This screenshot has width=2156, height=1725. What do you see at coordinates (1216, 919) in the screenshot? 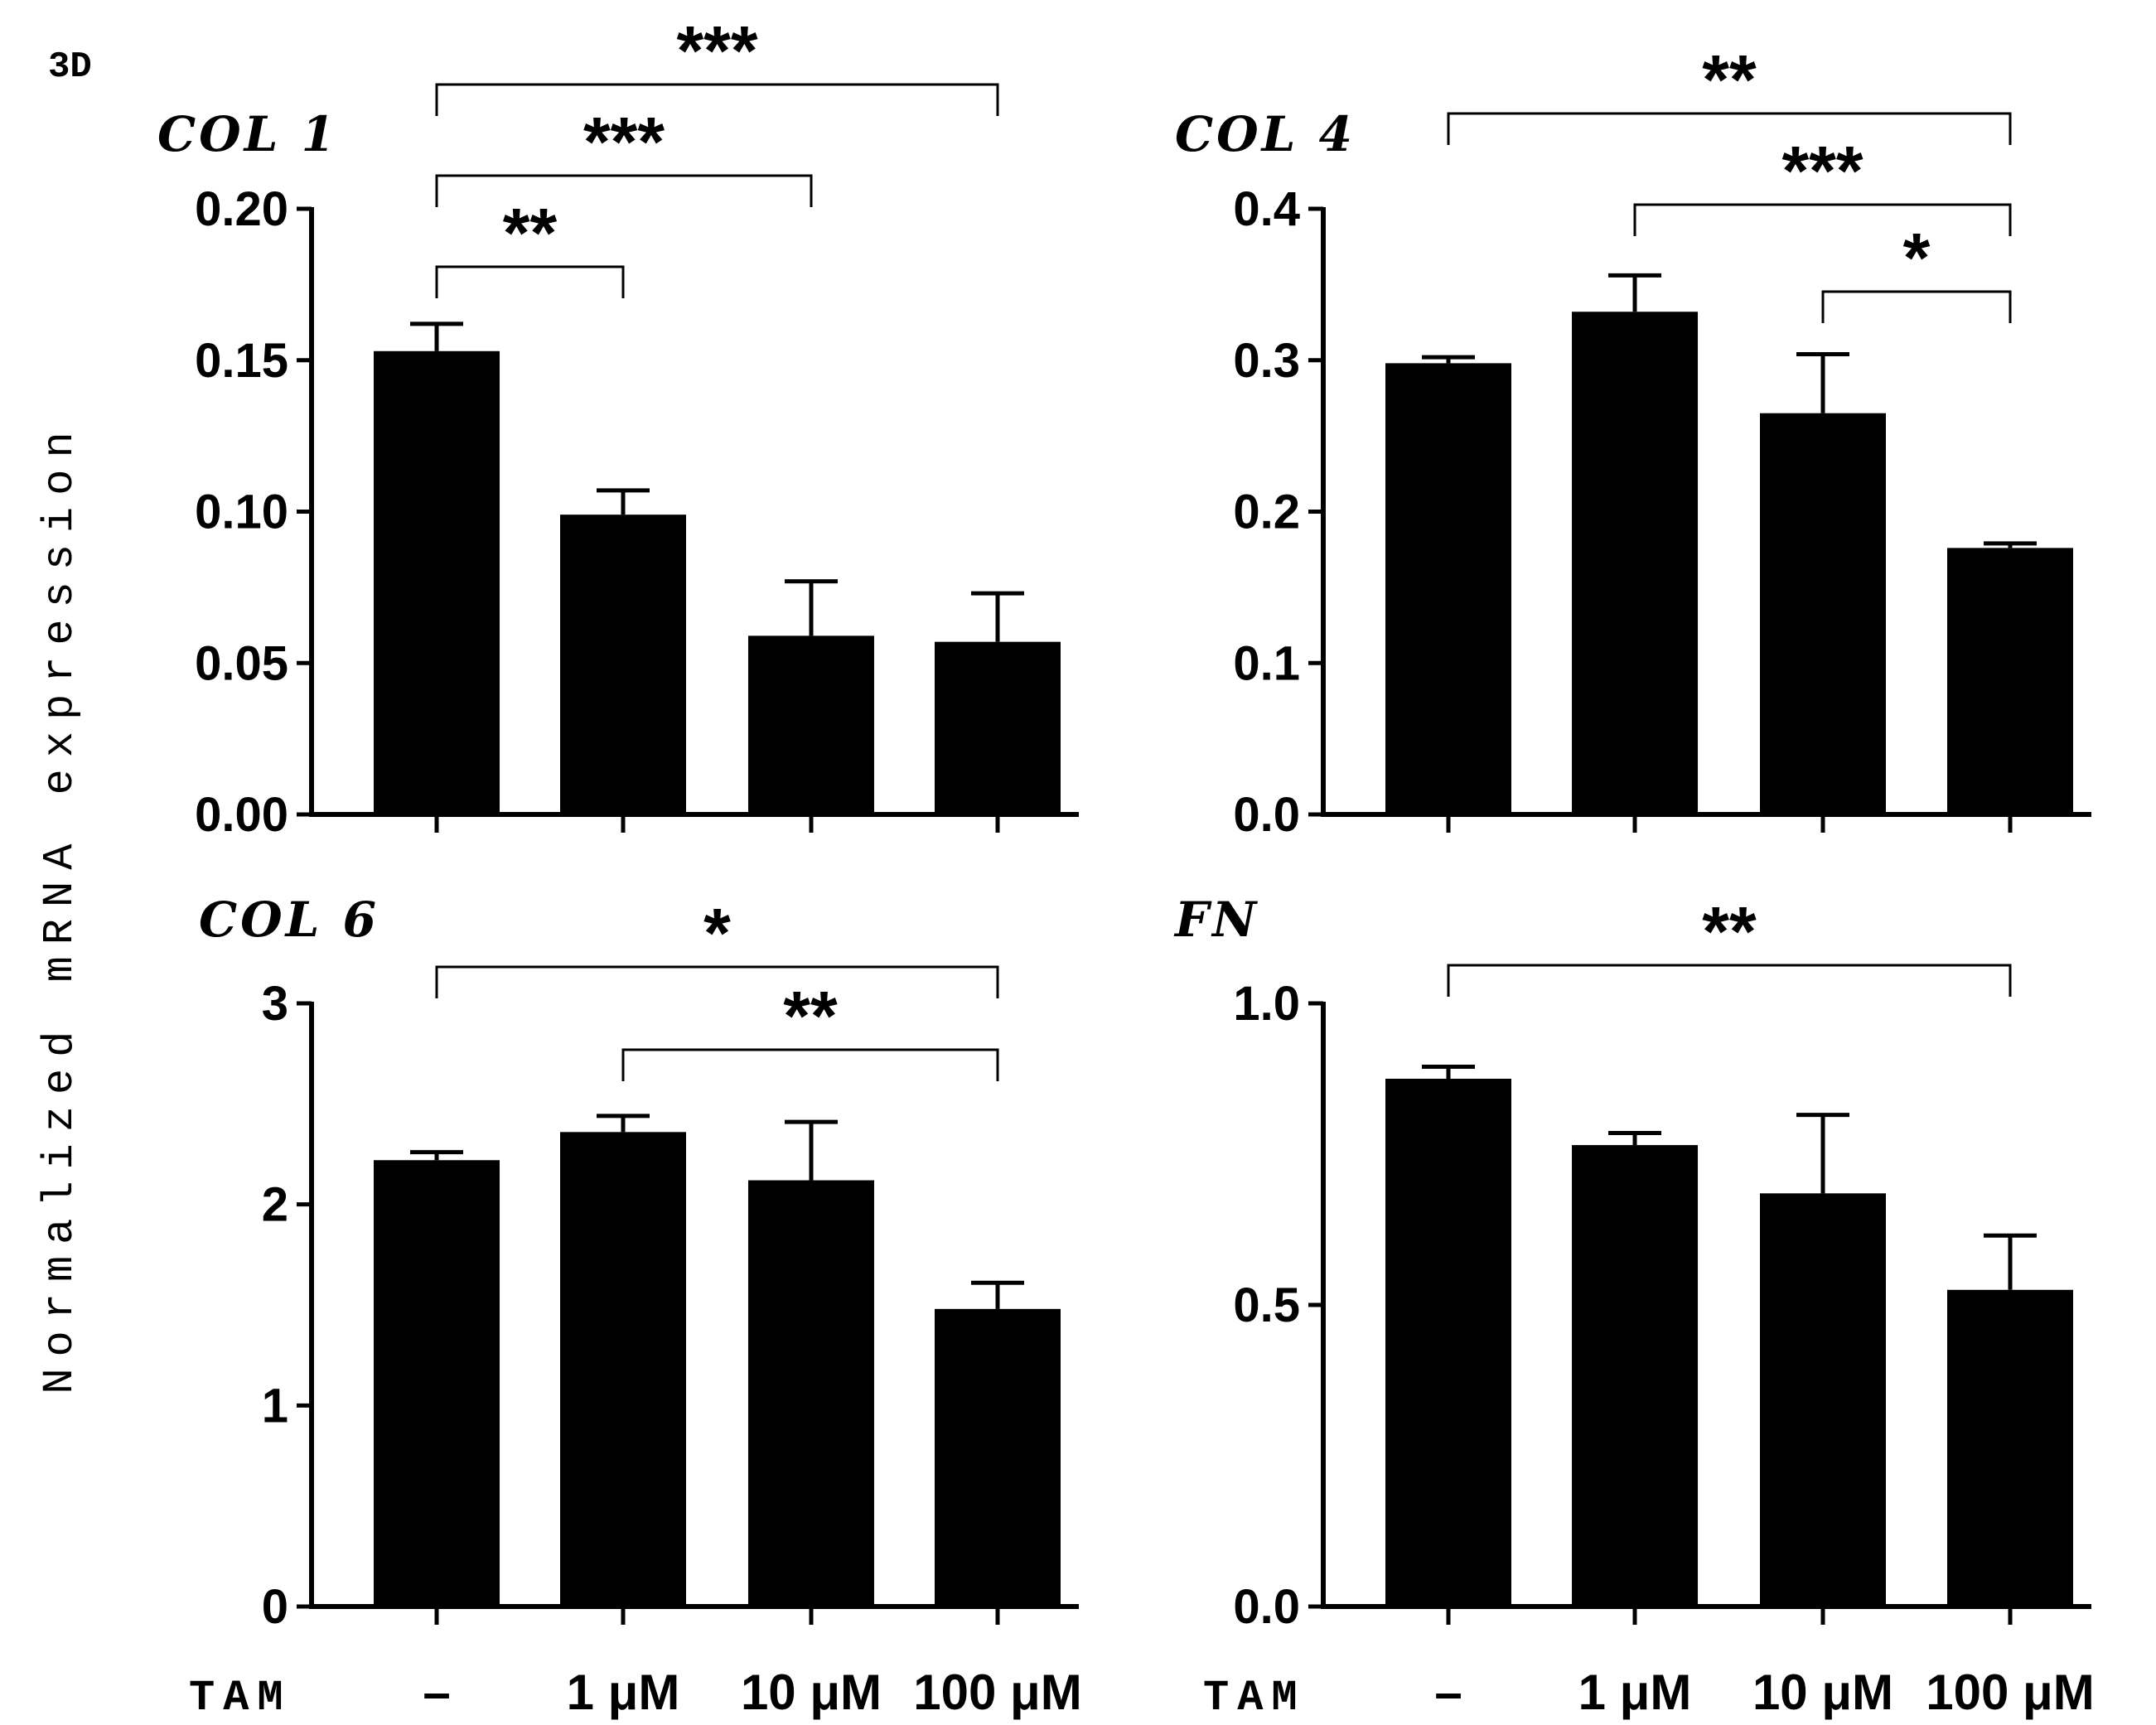
I see `fn-title: FN` at bounding box center [1216, 919].